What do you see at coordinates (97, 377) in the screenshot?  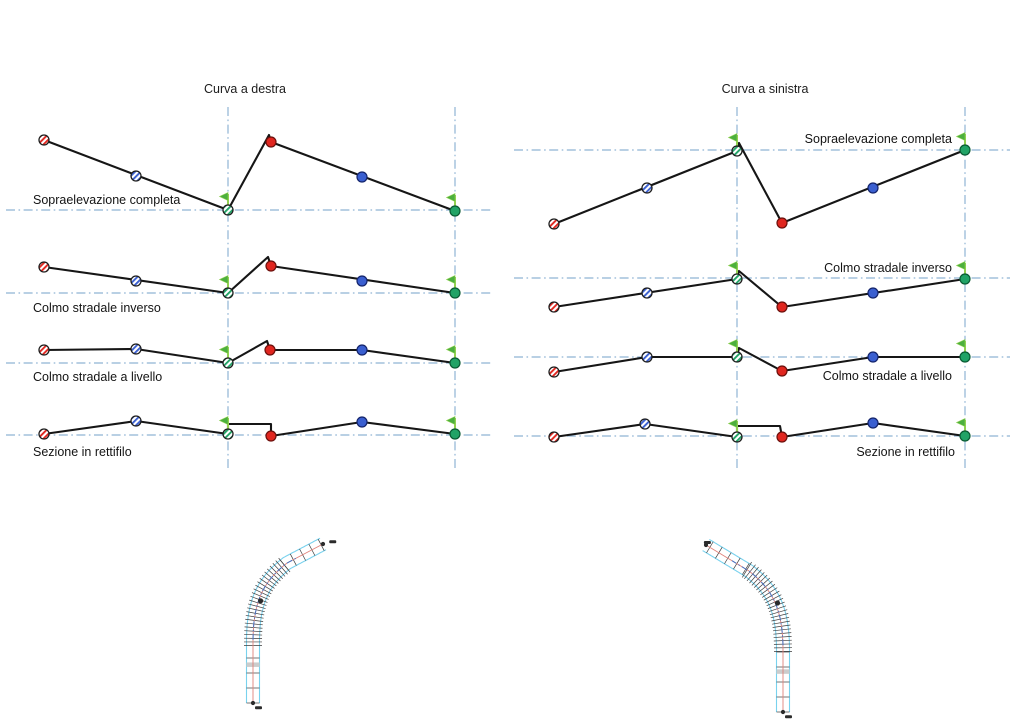 I see `label-colmo-stradale-a-livello-left: Colmo stradale a livello` at bounding box center [97, 377].